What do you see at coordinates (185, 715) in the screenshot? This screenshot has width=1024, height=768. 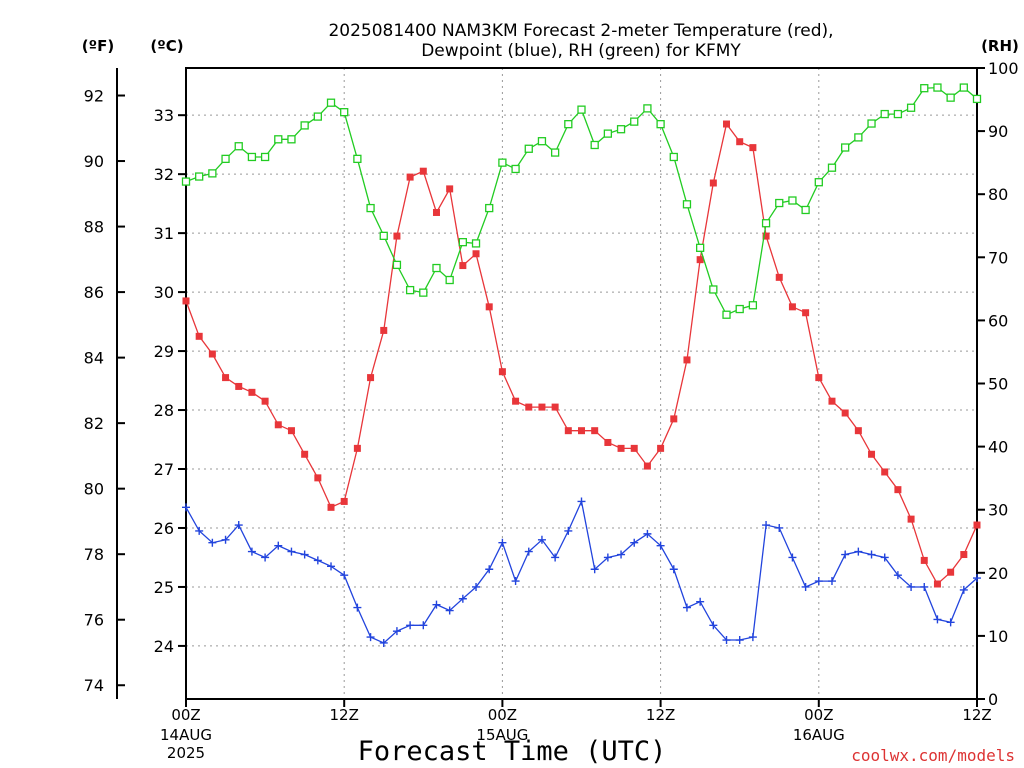 I see `x-tick-label: 00Z` at bounding box center [185, 715].